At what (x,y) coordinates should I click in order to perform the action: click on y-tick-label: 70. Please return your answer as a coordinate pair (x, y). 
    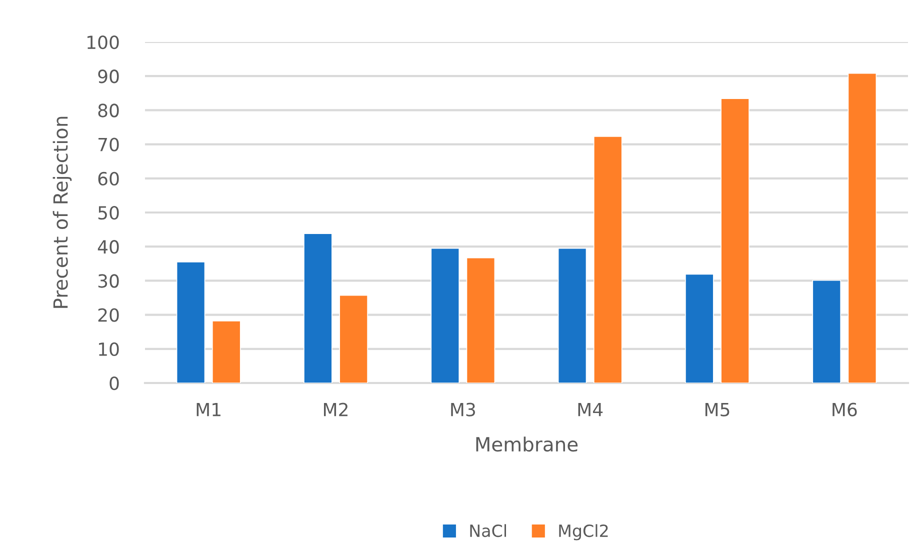
    Looking at the image, I should click on (108, 145).